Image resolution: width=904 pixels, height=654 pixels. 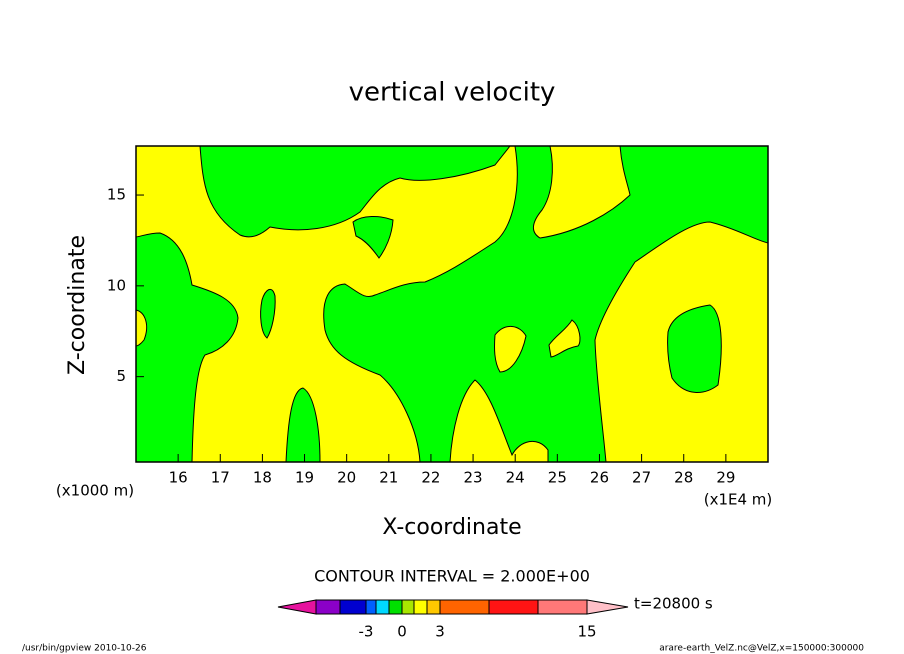 I want to click on x-tick-label: 26, so click(x=599, y=478).